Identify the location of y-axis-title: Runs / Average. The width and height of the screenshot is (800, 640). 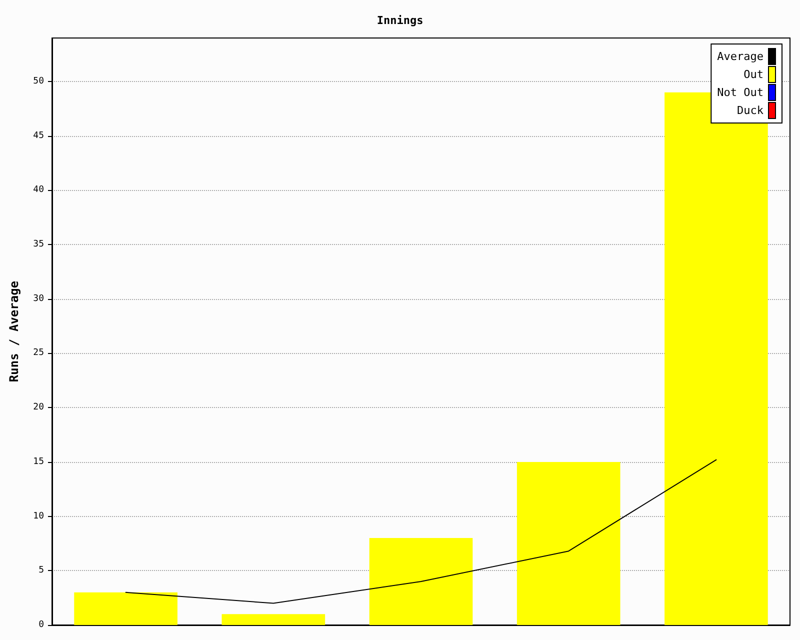
(14, 331).